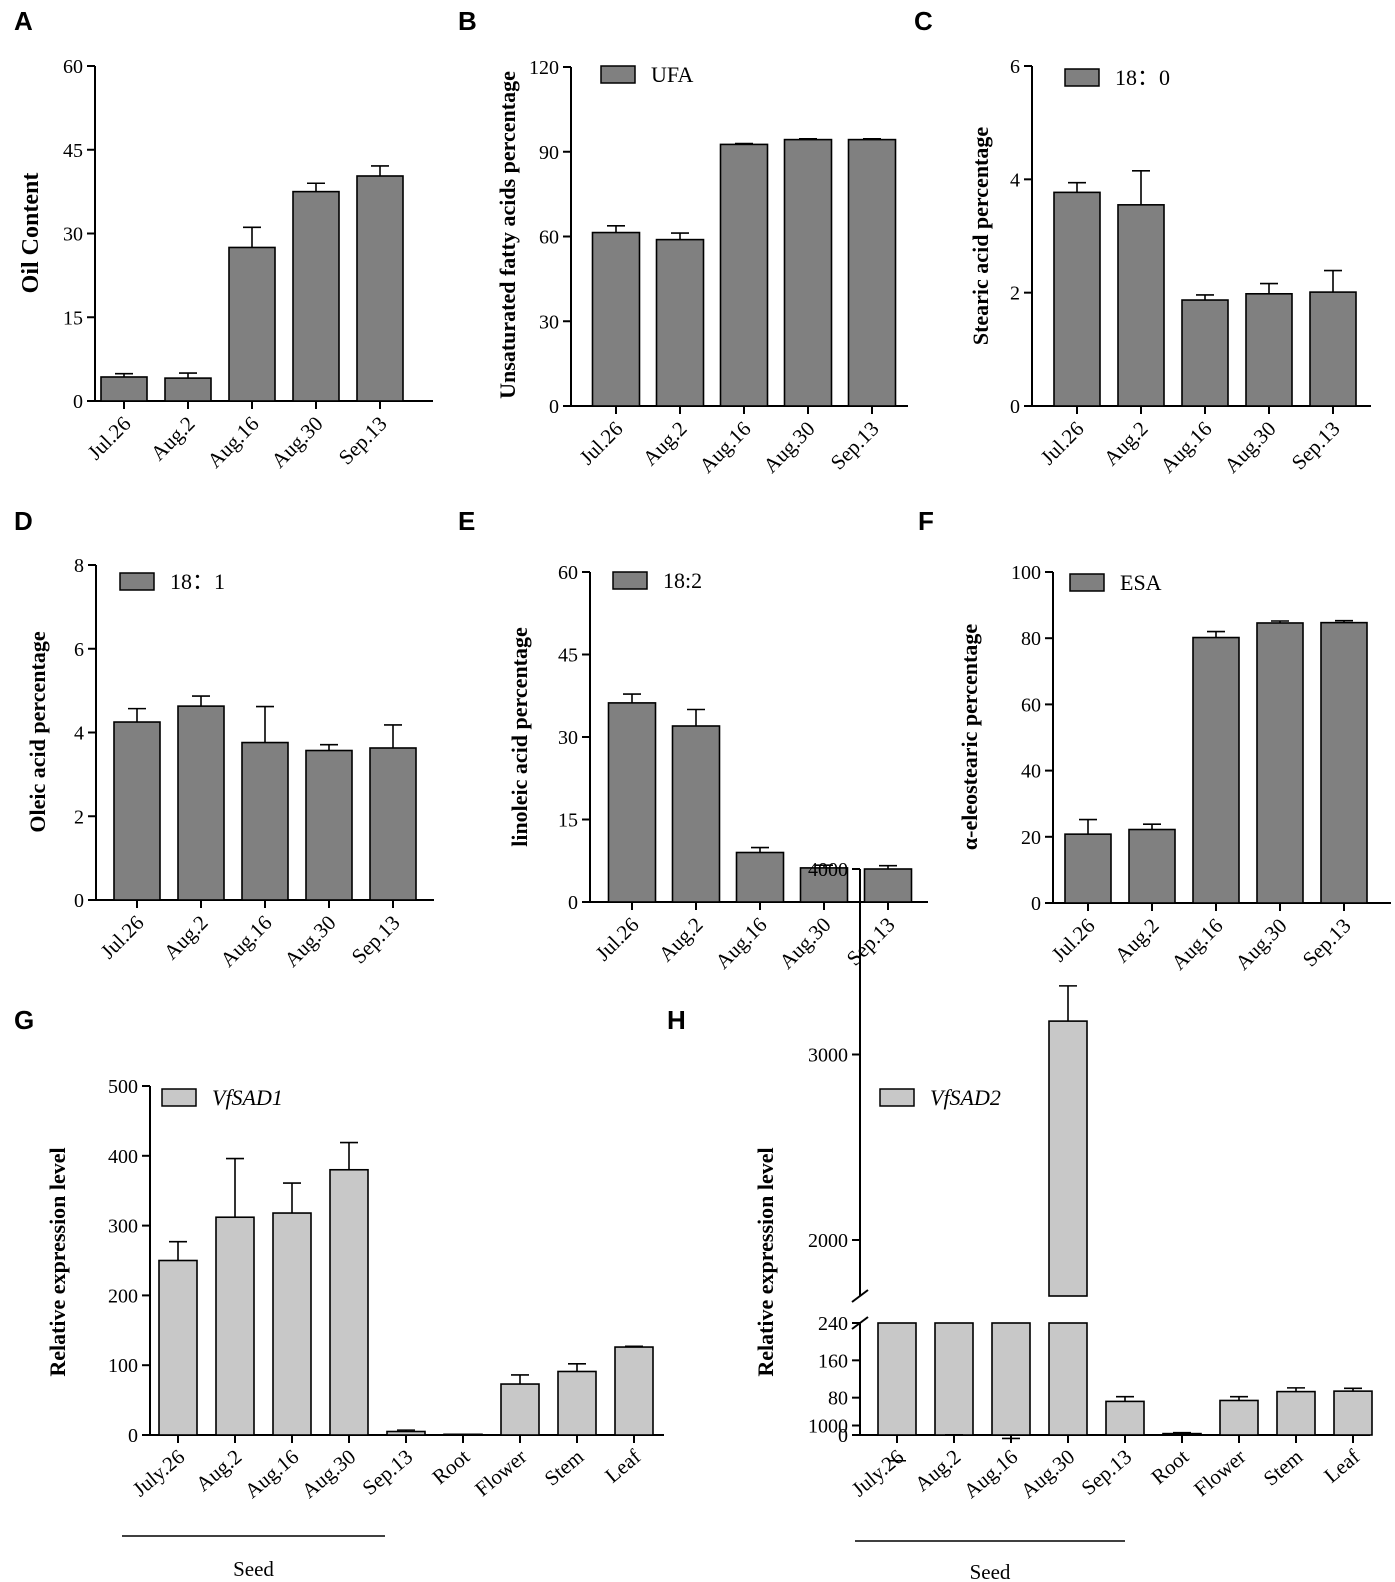 This screenshot has width=1395, height=1582. Describe the element at coordinates (123, 1296) in the screenshot. I see `y-tick-label: 200` at that location.